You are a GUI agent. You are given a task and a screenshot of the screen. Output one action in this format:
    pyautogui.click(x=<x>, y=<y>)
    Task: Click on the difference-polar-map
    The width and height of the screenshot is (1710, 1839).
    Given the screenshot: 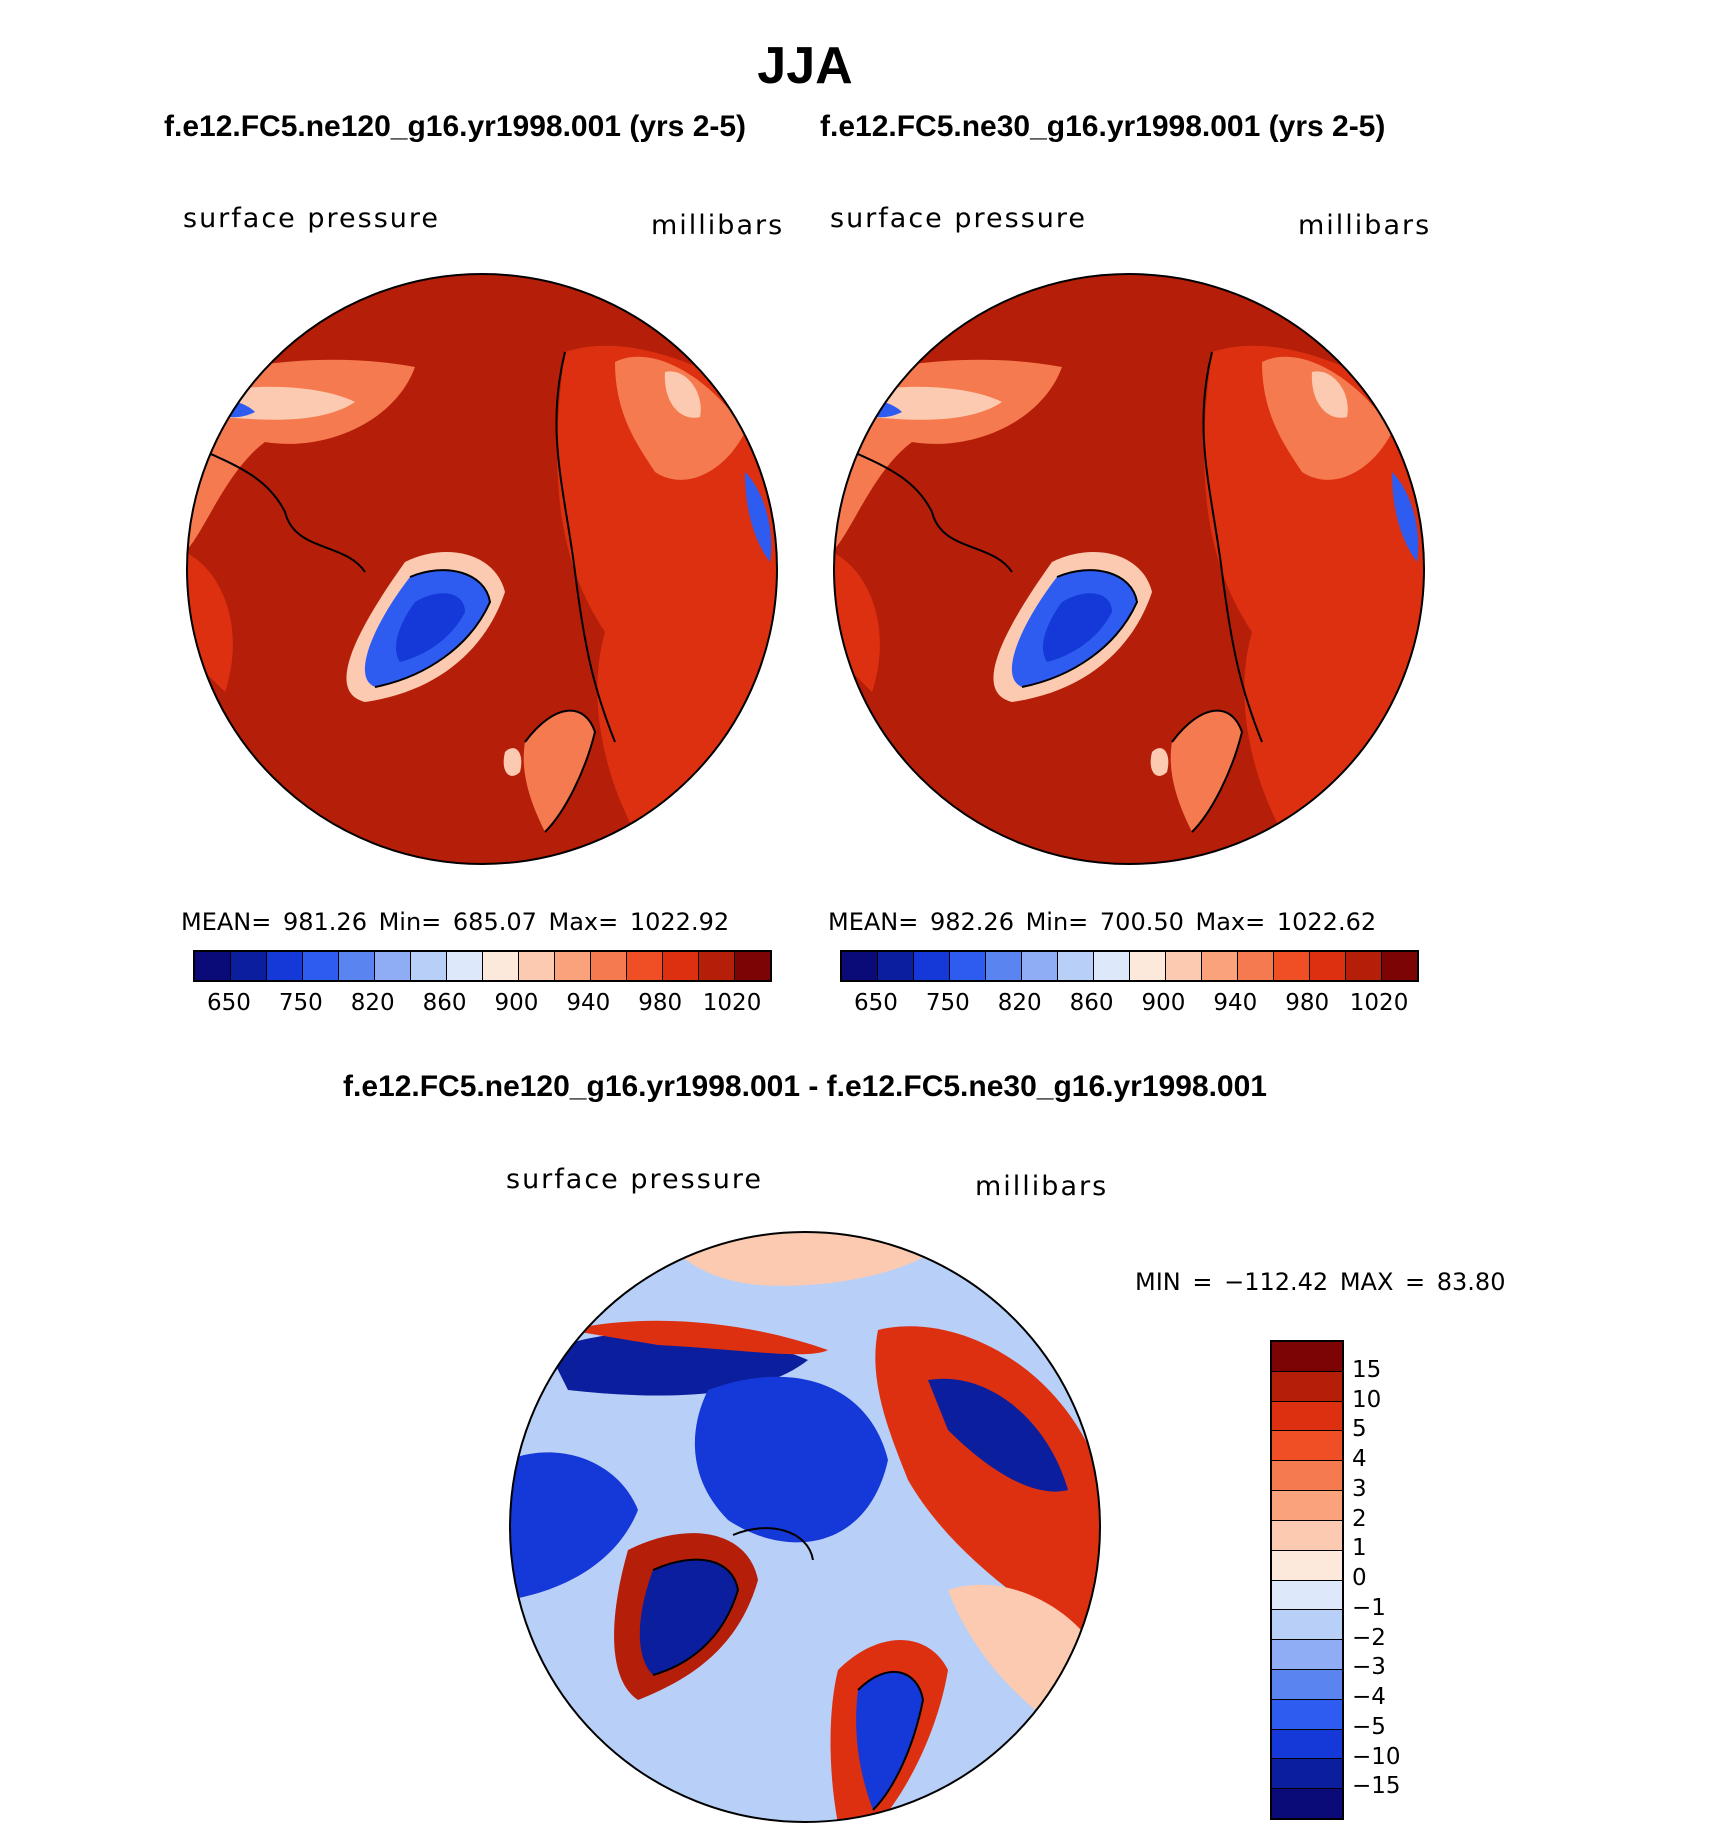 What is the action you would take?
    pyautogui.click(x=805, y=1527)
    